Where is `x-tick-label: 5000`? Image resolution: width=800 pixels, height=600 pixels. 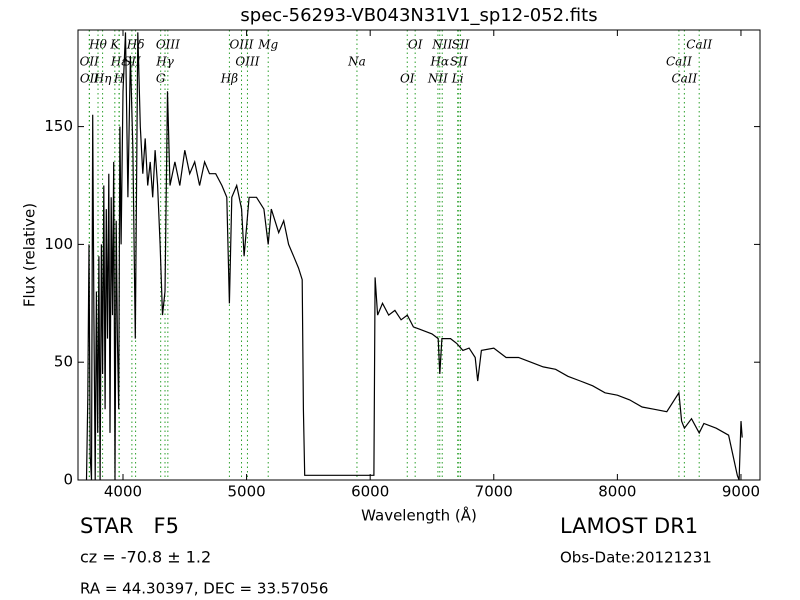
x-tick-label: 5000 is located at coordinates (246, 492).